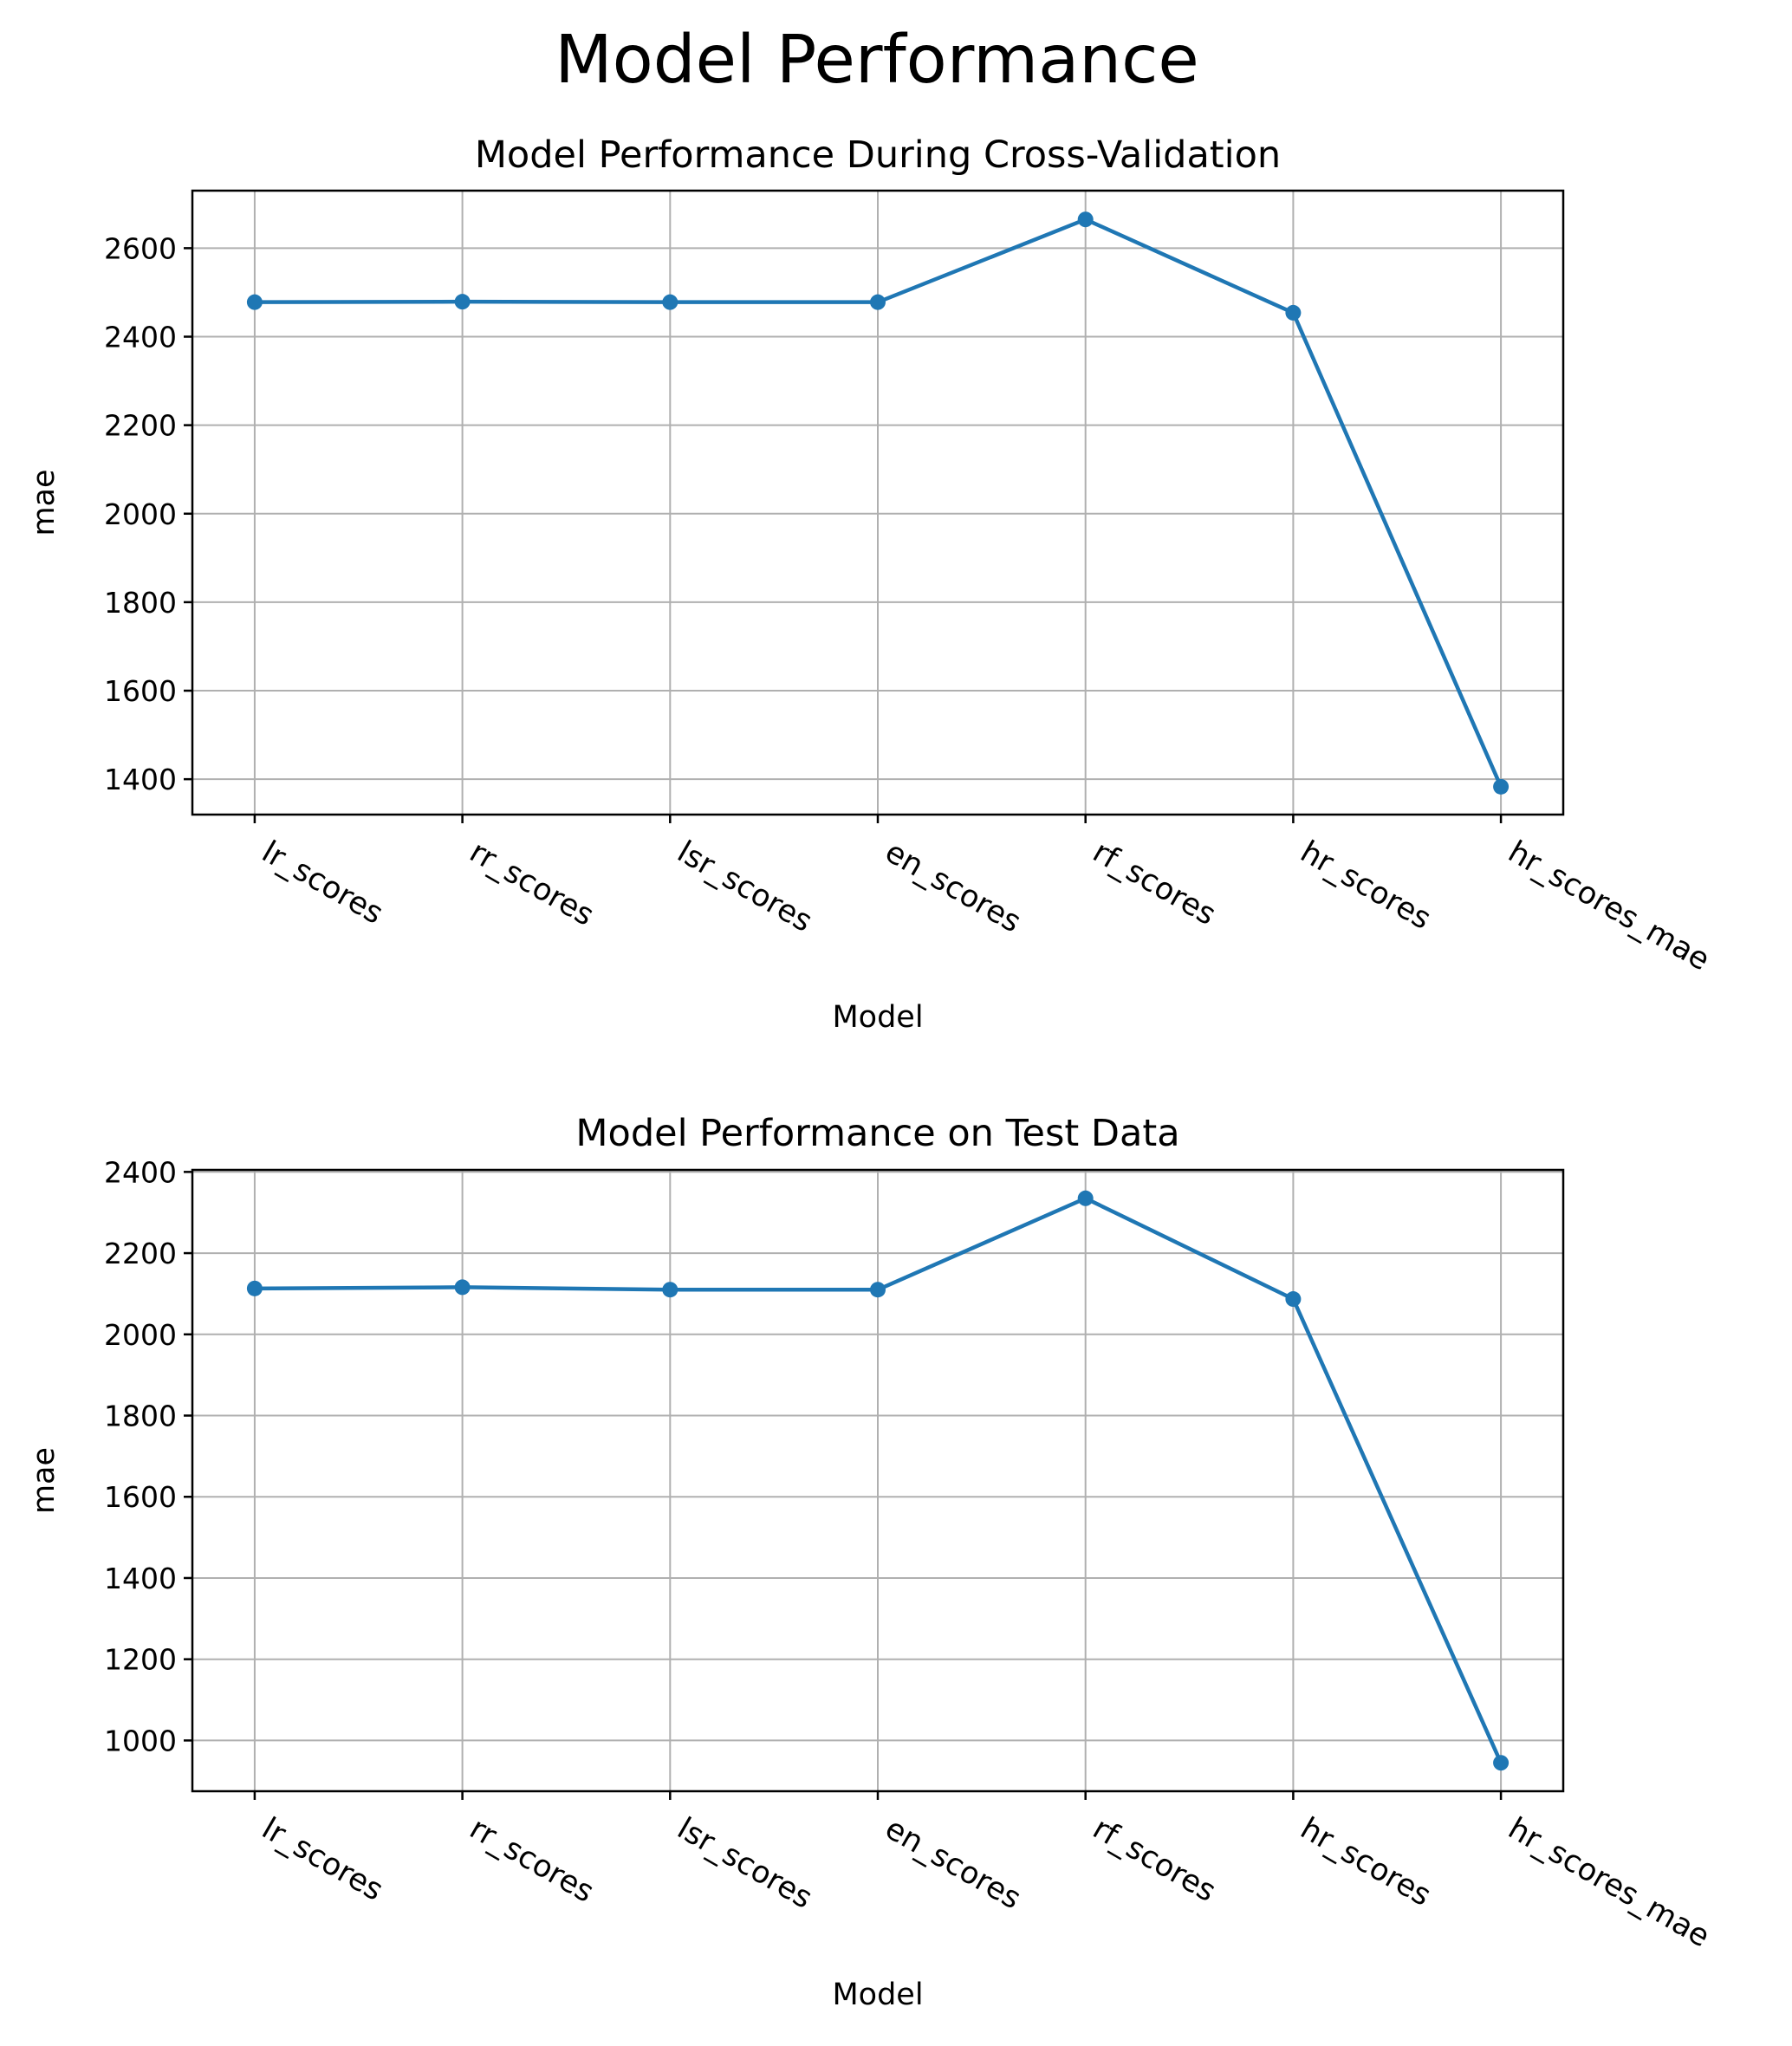  What do you see at coordinates (877, 1133) in the screenshot?
I see `chart-title: Model Performance on Test Data` at bounding box center [877, 1133].